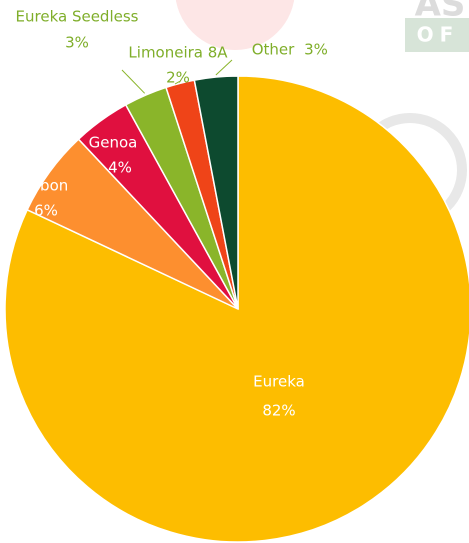 The width and height of the screenshot is (469, 543). I want to click on slice-label: Other, so click(273, 50).